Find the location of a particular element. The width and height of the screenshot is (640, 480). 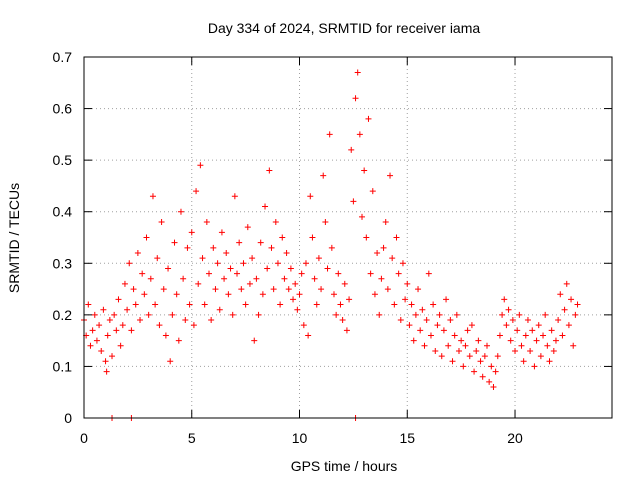

y-tick-label: 0.1 is located at coordinates (63, 366).